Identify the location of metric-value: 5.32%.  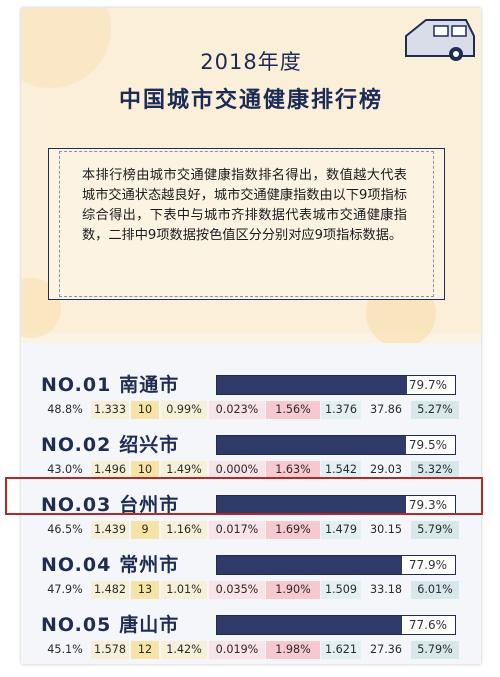
(435, 470).